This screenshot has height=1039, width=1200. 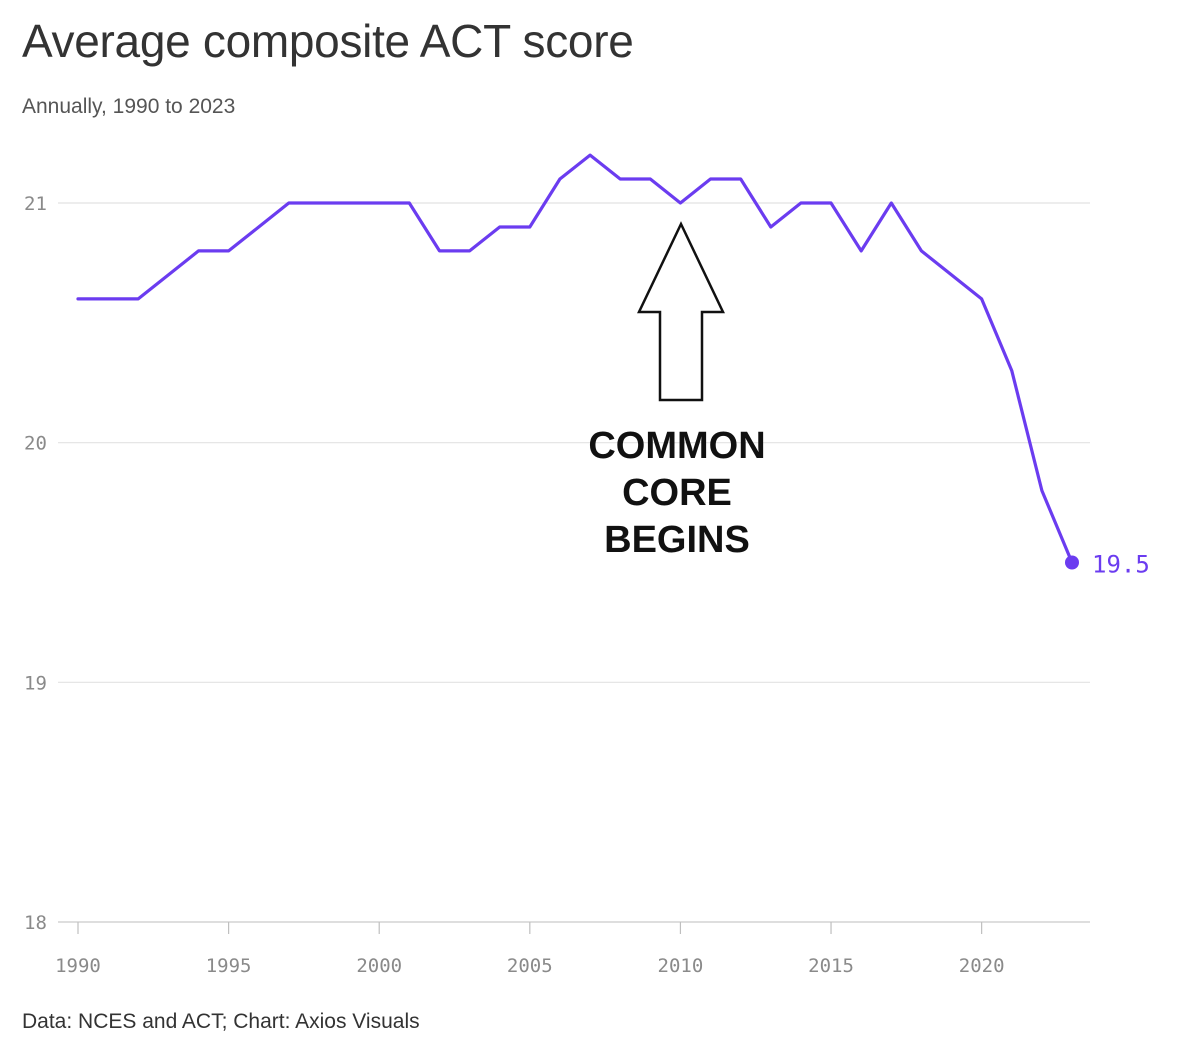 I want to click on x-tick-label: 1990, so click(x=78, y=966).